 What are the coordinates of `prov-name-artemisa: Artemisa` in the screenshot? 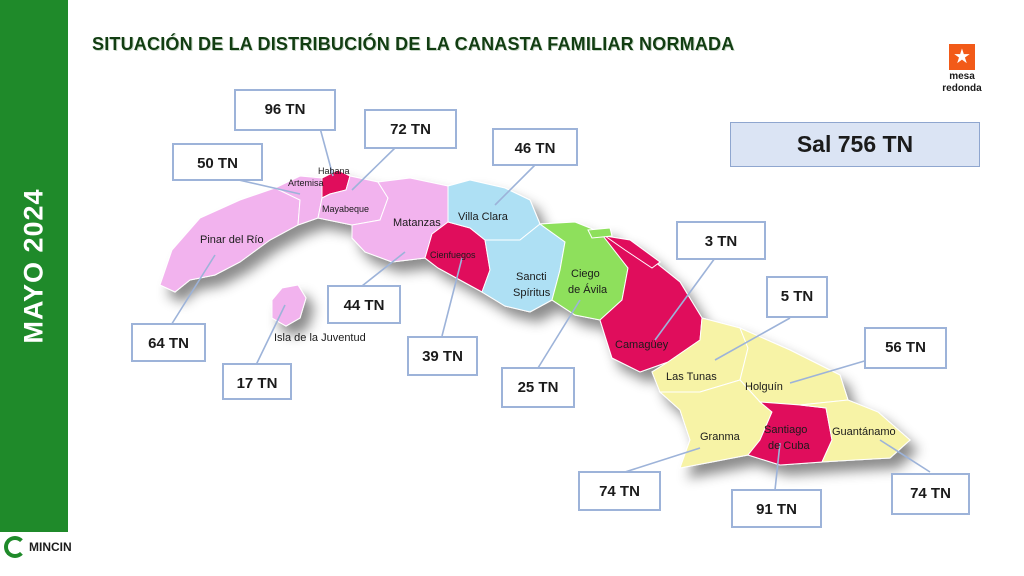 It's located at (306, 183).